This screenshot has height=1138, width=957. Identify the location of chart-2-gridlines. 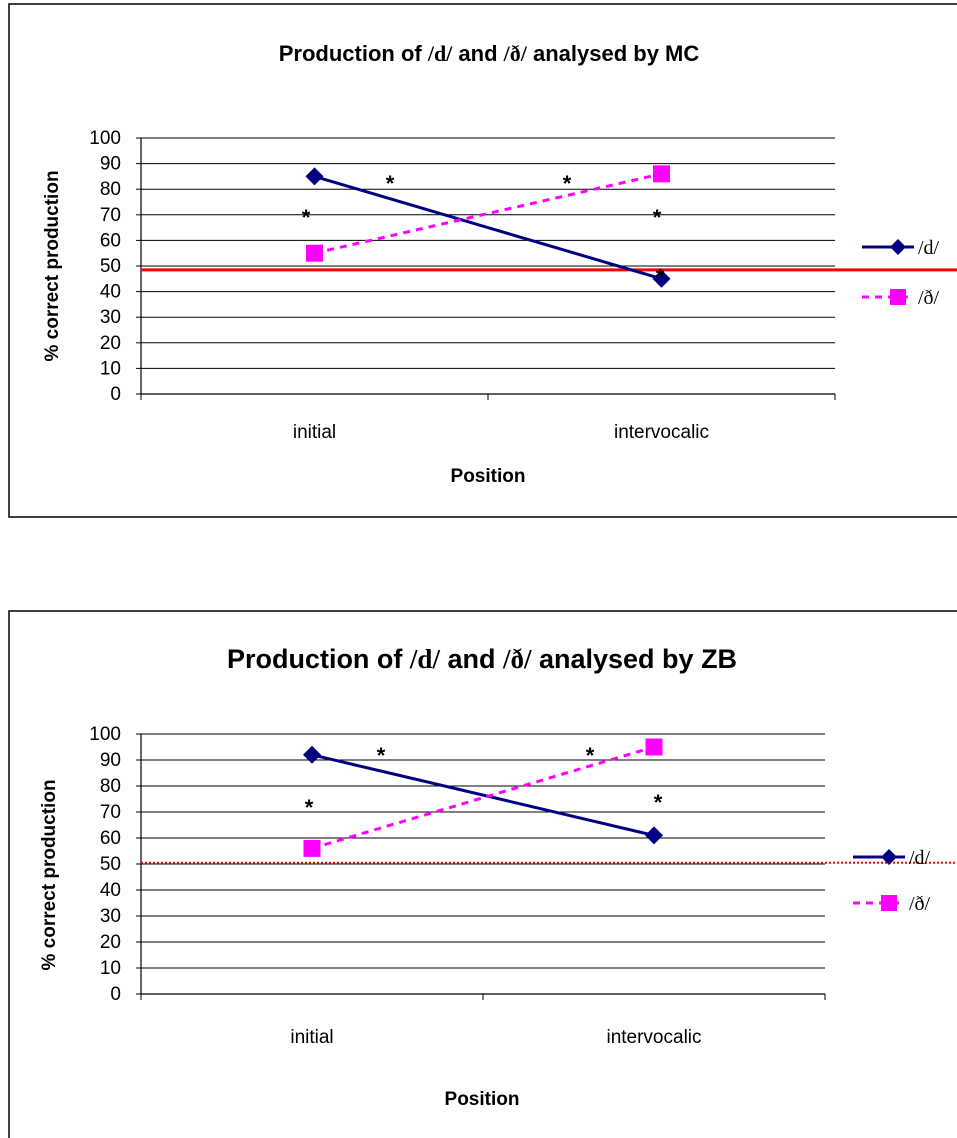
(483, 851).